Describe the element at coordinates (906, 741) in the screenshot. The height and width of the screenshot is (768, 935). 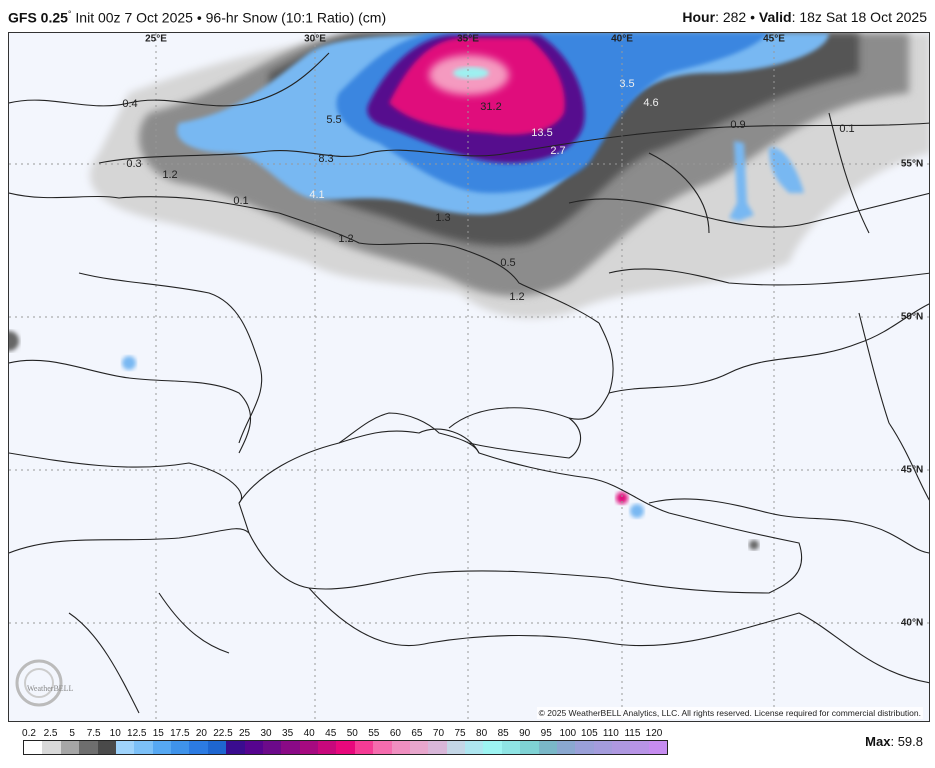
I see `max-number: : 59.8` at that location.